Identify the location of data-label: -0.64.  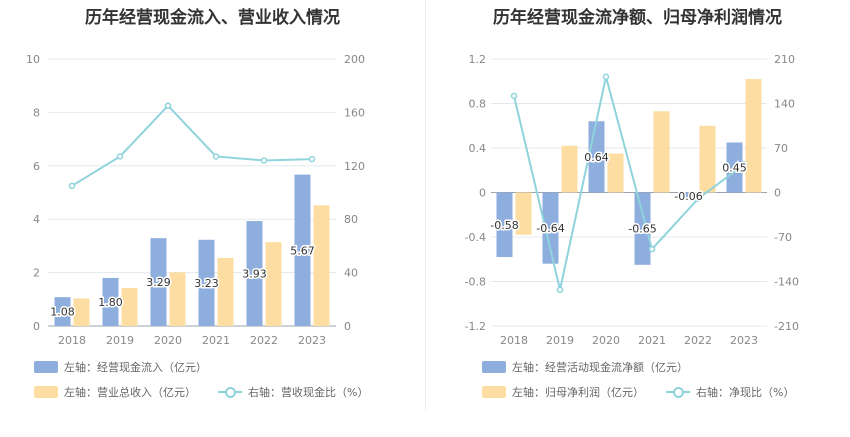
(550, 228).